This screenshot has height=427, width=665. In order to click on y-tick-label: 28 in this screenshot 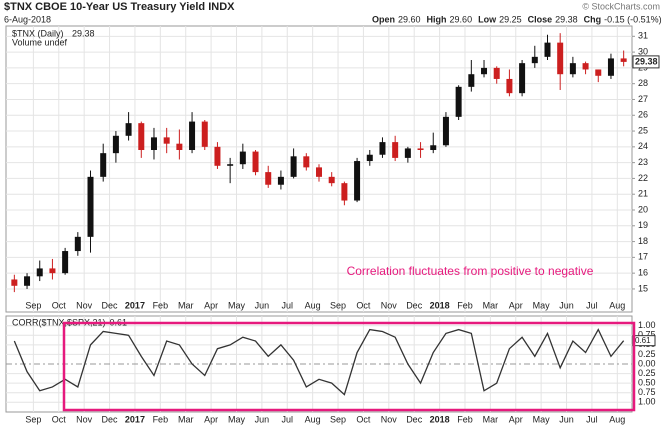, I will do `click(643, 83)`.